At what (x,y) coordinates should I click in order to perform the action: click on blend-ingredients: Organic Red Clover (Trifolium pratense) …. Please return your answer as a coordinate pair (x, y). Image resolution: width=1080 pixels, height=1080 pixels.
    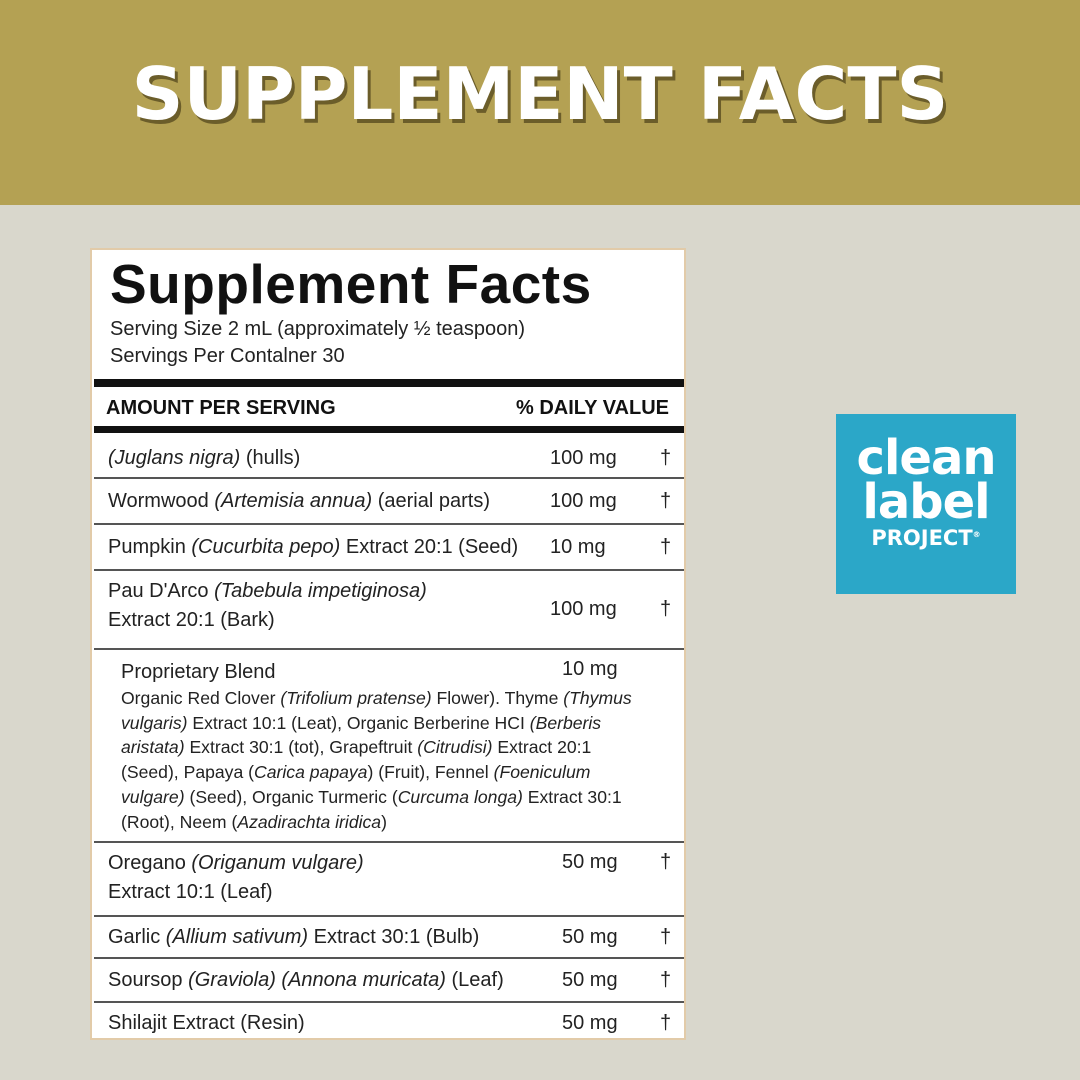
    Looking at the image, I should click on (376, 760).